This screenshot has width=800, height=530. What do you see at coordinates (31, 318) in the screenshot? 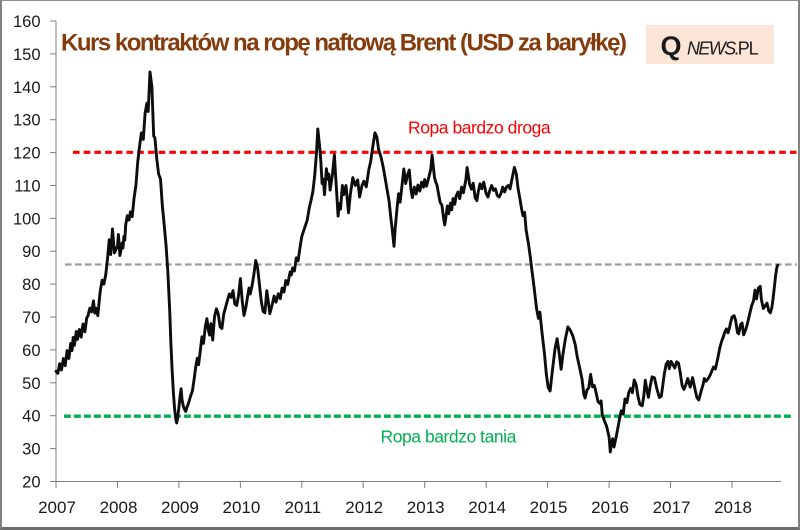
I see `svg-text: 70` at bounding box center [31, 318].